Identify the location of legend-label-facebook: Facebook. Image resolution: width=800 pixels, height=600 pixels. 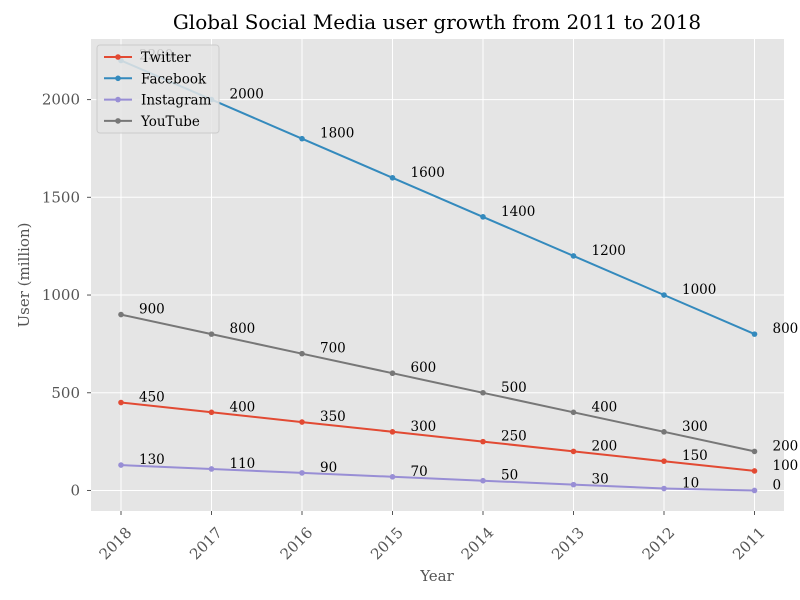
(174, 79).